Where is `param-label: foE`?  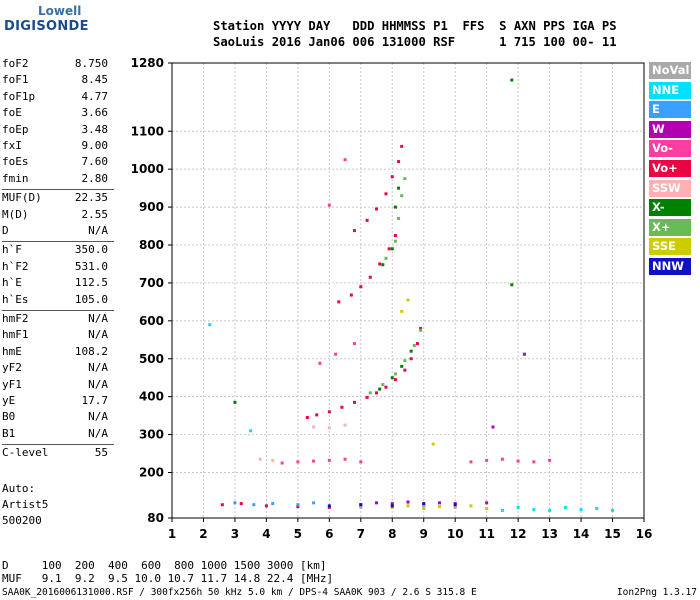 param-label: foE is located at coordinates (12, 113).